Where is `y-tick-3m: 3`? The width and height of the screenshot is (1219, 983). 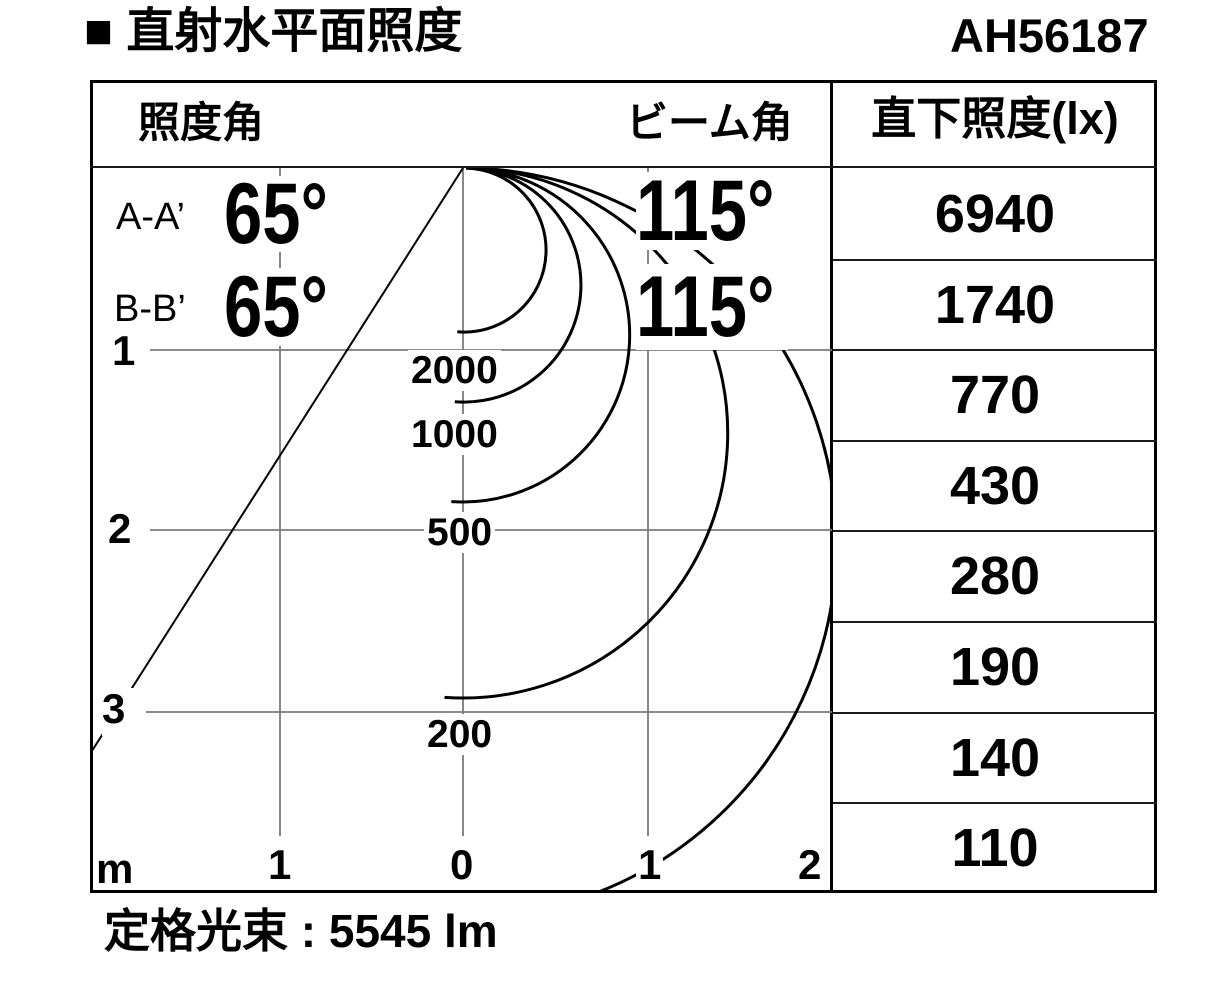 y-tick-3m: 3 is located at coordinates (121, 712).